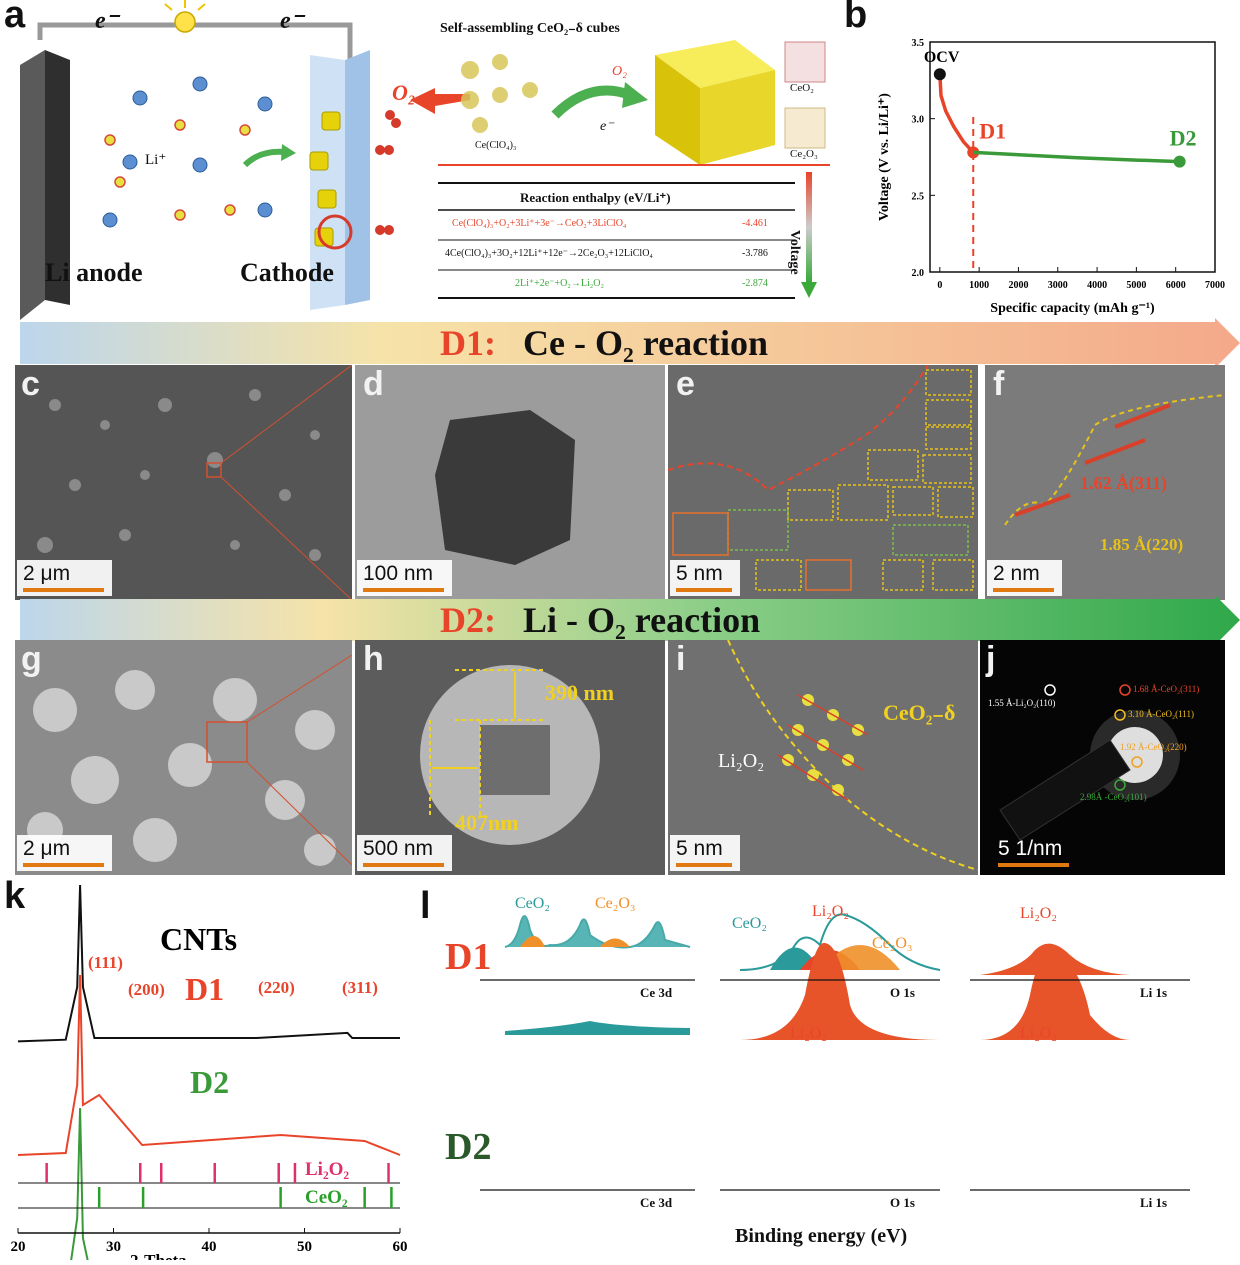  What do you see at coordinates (918, 120) in the screenshot?
I see `y-tick-label: 3.0` at bounding box center [918, 120].